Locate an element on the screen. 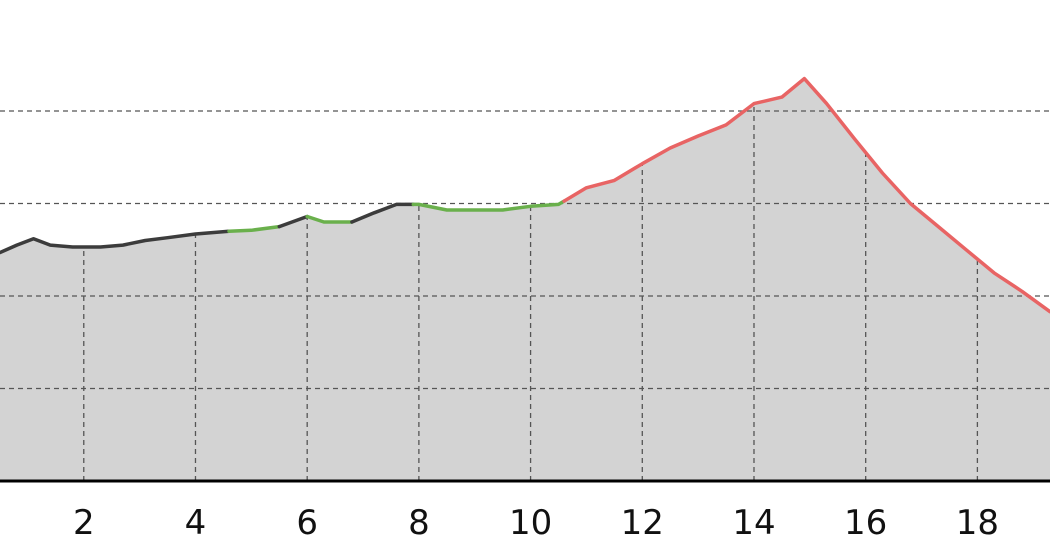 This screenshot has width=1050, height=560. x-tick-label-14: 14 is located at coordinates (753, 523).